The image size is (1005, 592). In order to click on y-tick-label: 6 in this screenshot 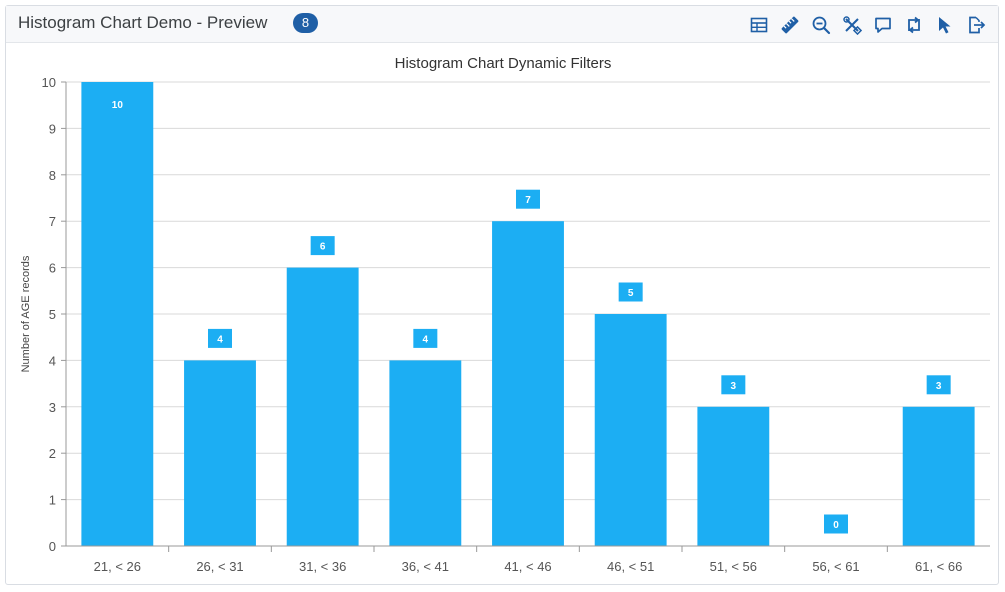, I will do `click(52, 268)`.